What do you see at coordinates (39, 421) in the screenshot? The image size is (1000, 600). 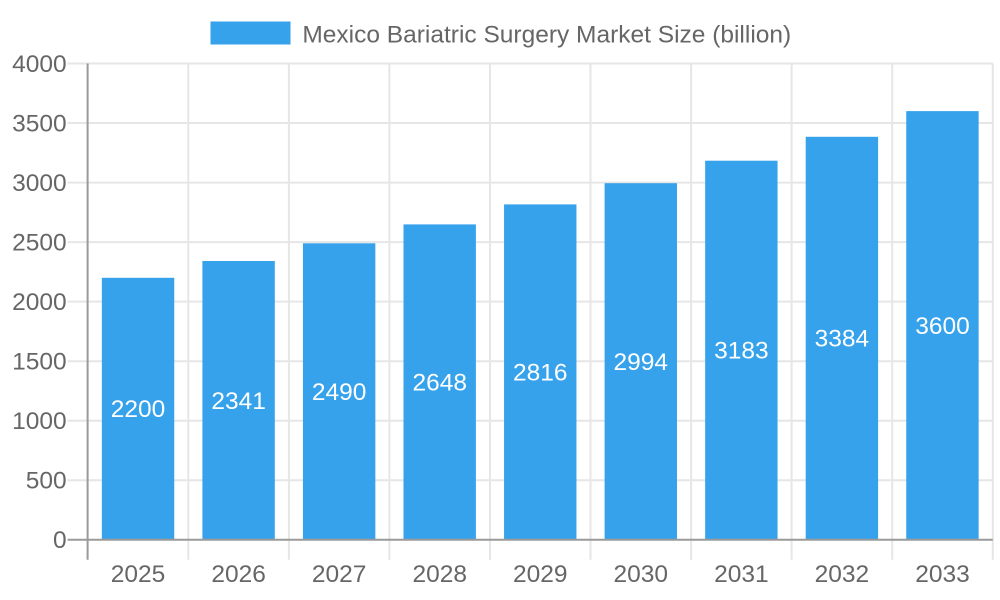 I see `svg-text: 1000` at bounding box center [39, 421].